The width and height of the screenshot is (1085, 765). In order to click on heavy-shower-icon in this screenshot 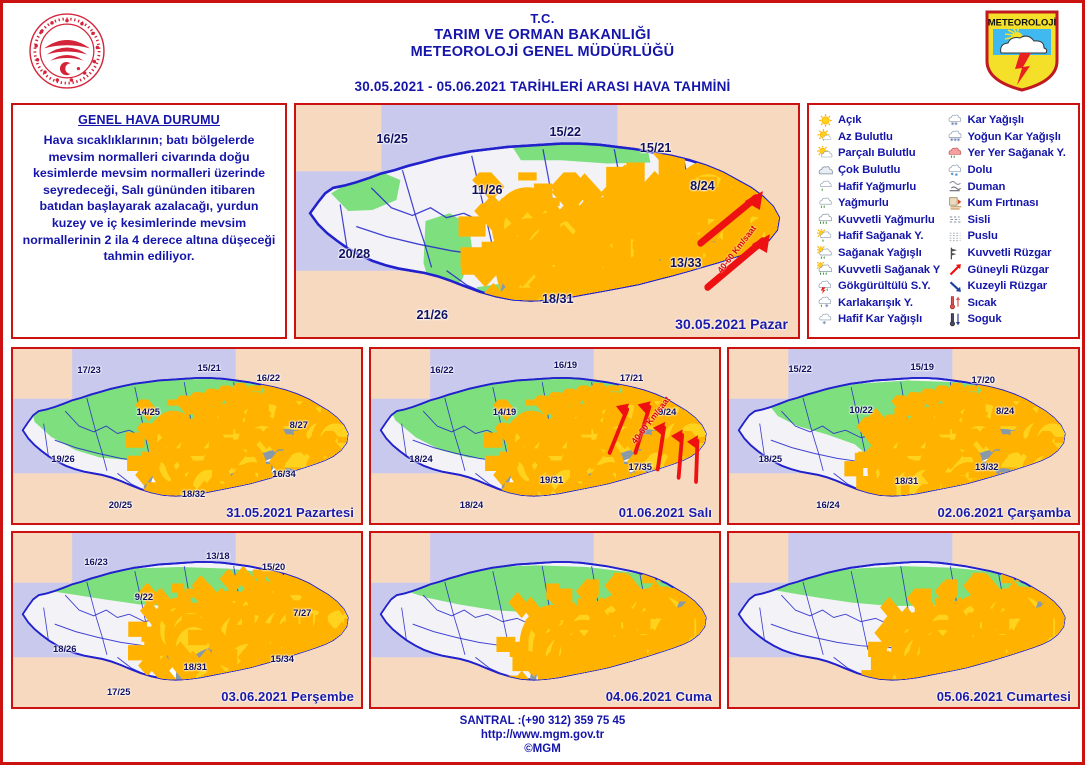, I will do `click(824, 268)`.